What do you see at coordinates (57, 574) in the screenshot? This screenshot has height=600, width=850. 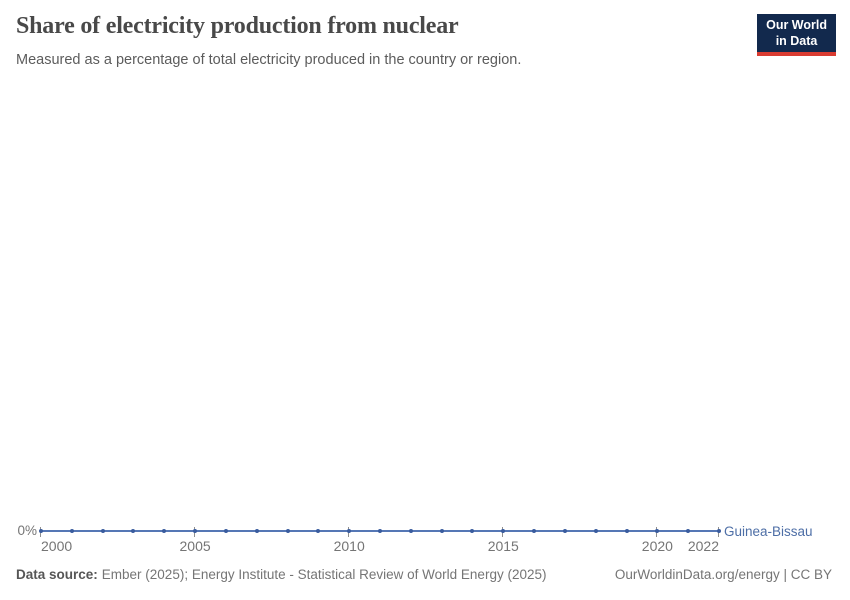 I see `data-source-label: Data source:` at bounding box center [57, 574].